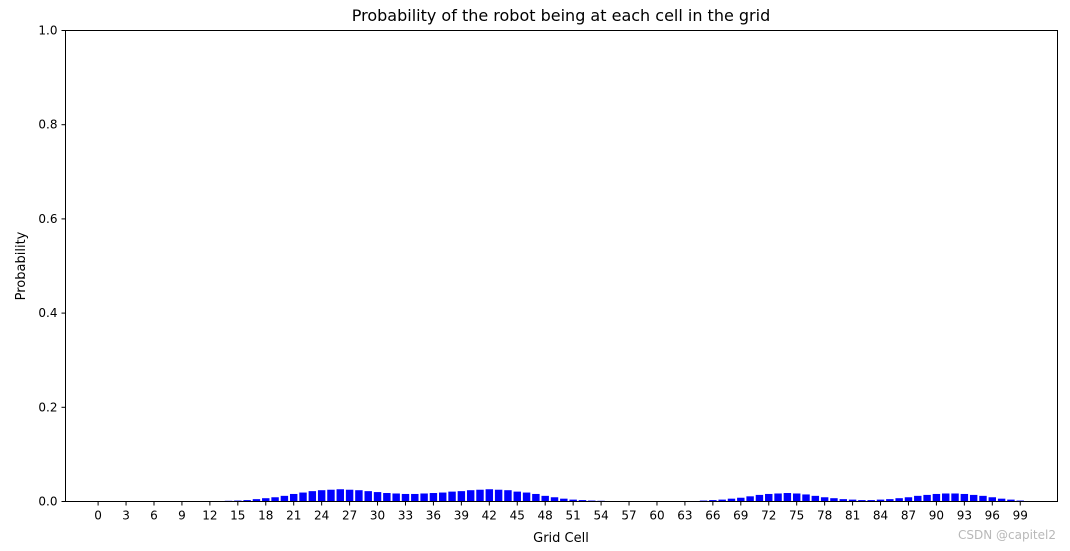 The width and height of the screenshot is (1070, 551). I want to click on x-tick-label: 54, so click(600, 516).